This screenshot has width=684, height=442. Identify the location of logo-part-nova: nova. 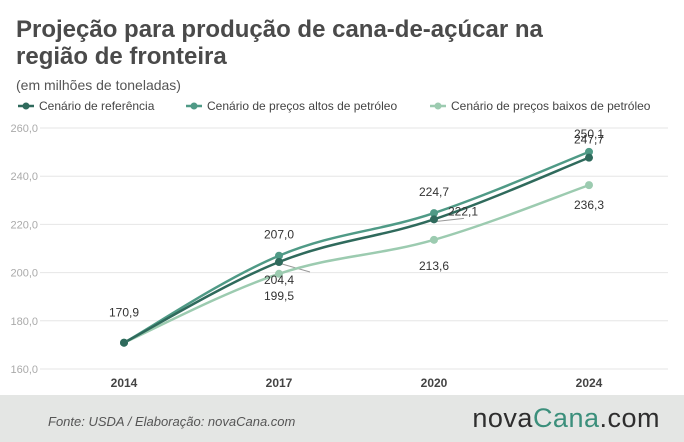
(502, 418).